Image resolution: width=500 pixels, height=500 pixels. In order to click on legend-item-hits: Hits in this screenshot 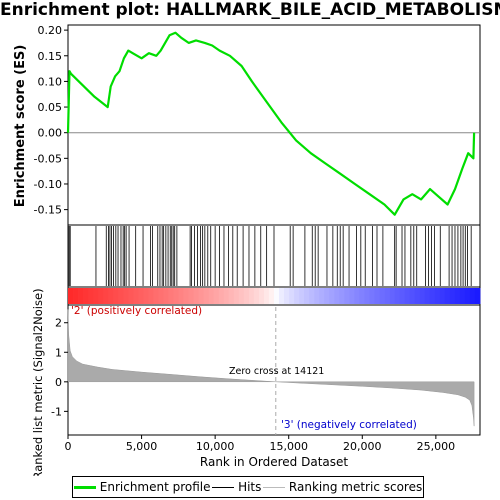, I will do `click(236, 487)`.